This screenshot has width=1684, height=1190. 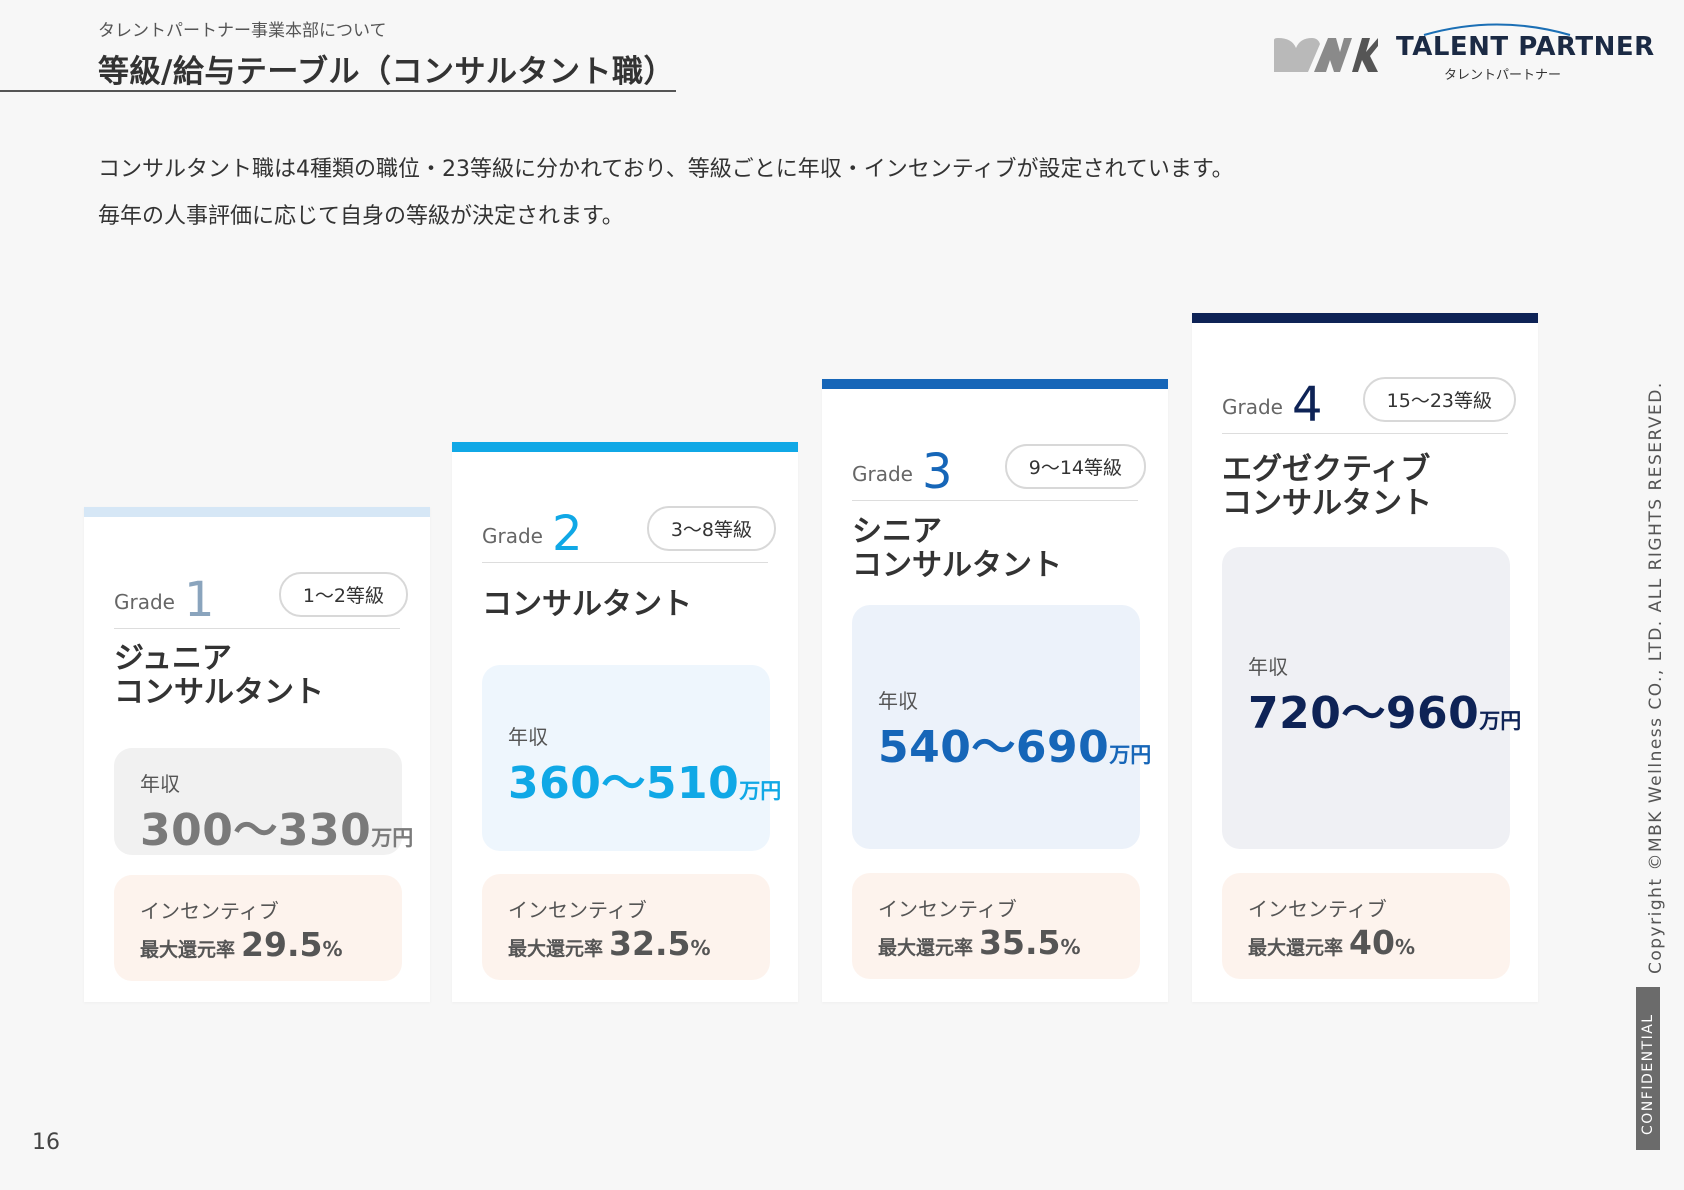 I want to click on grade-1-range-badge: 1〜2等級, so click(x=343, y=594).